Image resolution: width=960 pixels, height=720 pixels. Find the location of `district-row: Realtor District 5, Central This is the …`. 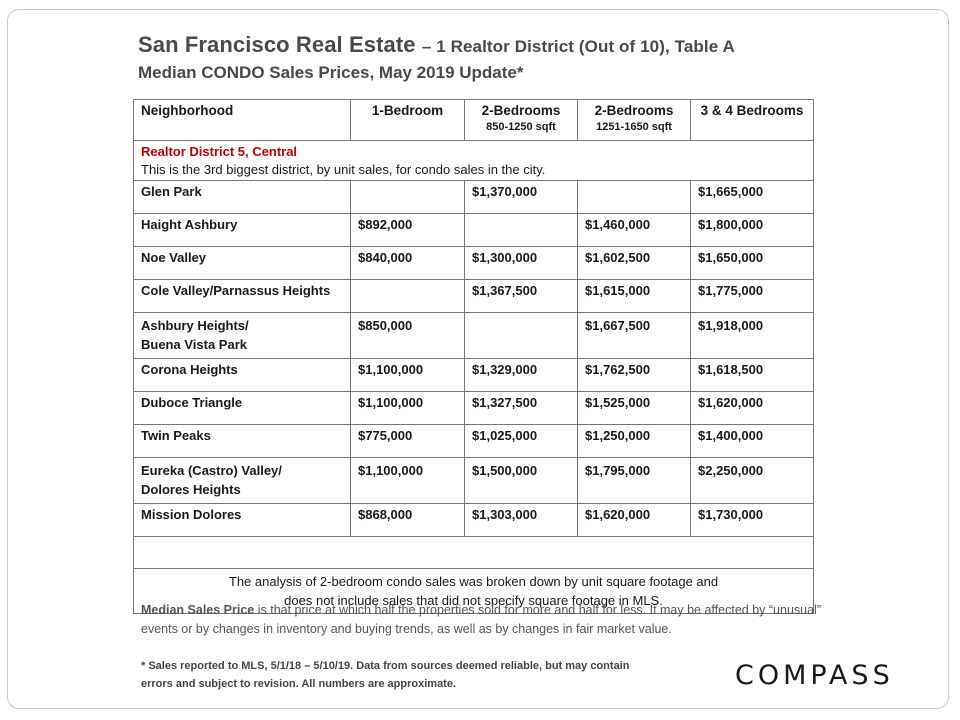

district-row: Realtor District 5, Central This is the … is located at coordinates (473, 160).